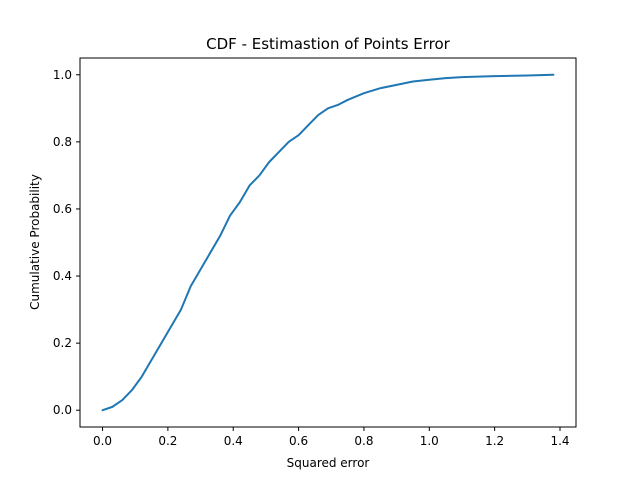 The image size is (640, 484). What do you see at coordinates (62, 410) in the screenshot?
I see `y-tick-label: 0.0` at bounding box center [62, 410].